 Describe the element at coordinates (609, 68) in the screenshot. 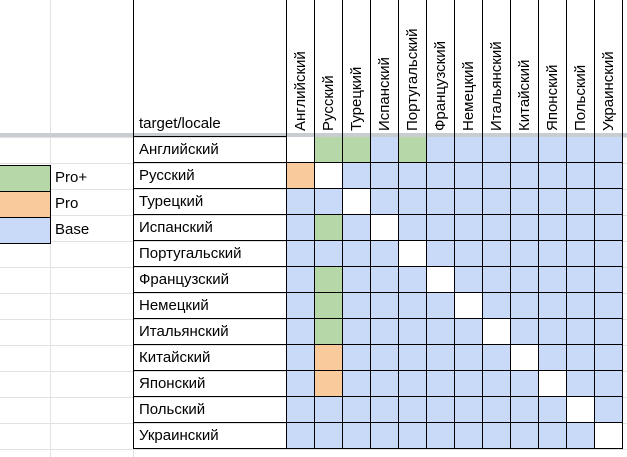

I see `column-header: Украинский` at that location.